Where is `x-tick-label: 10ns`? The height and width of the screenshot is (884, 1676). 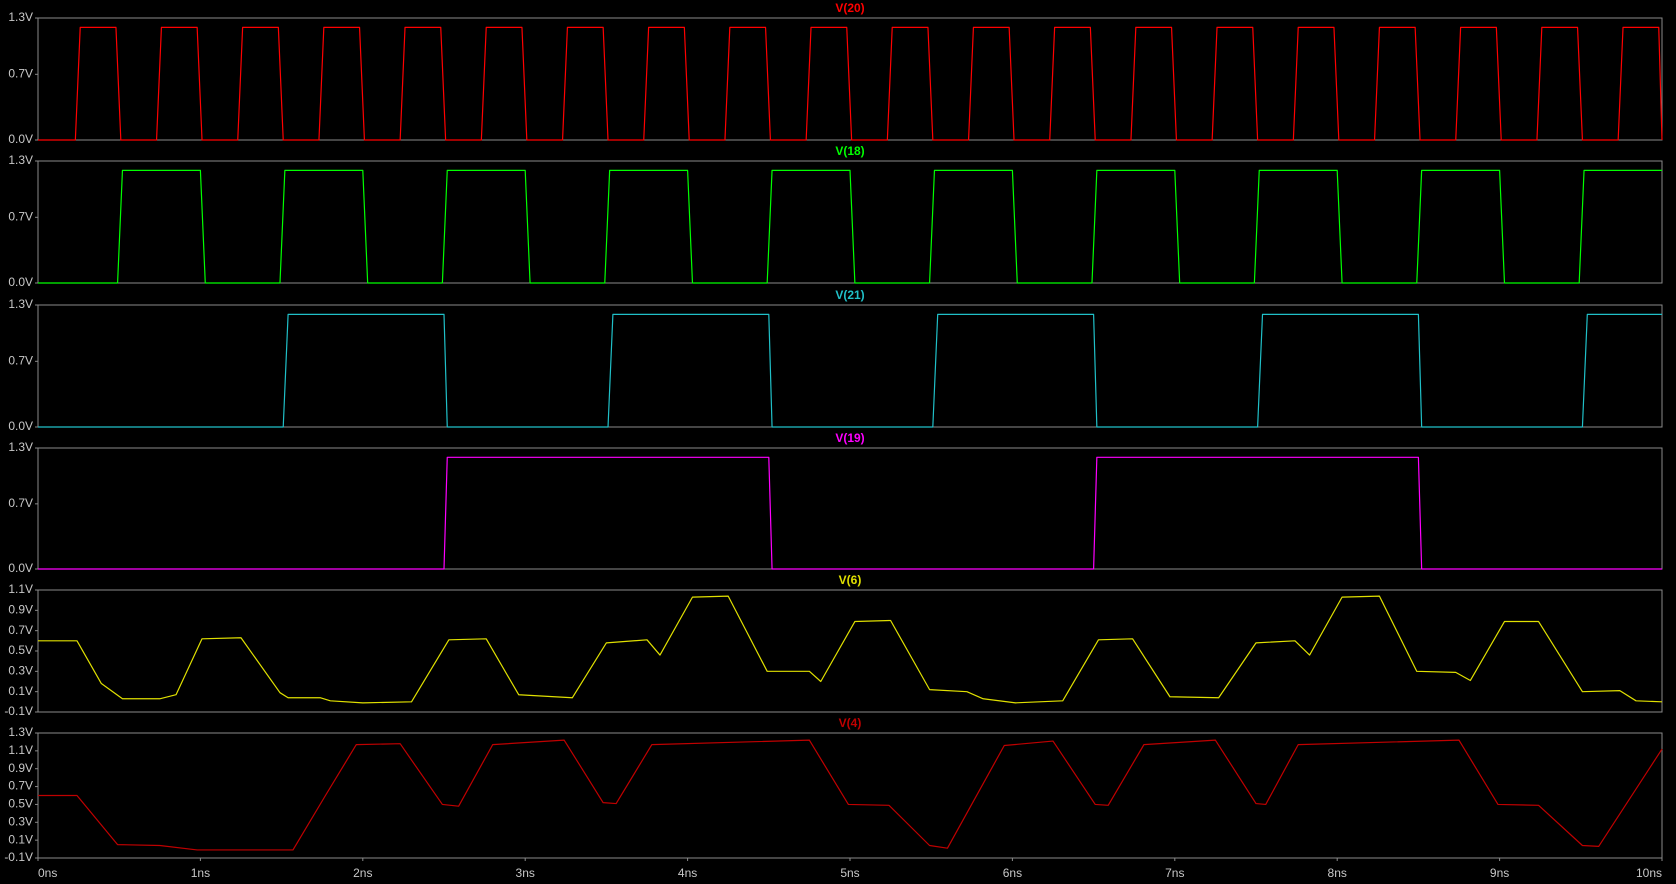
x-tick-label: 10ns is located at coordinates (1649, 873).